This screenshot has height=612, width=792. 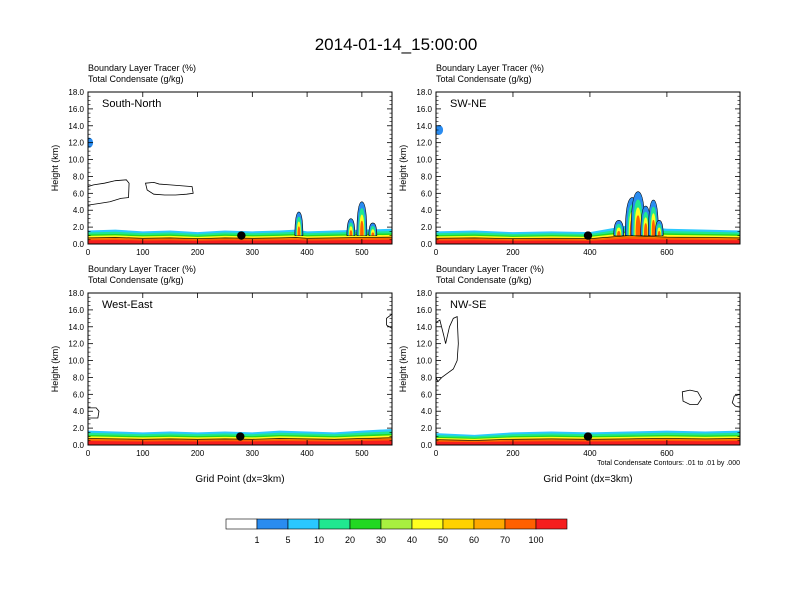 What do you see at coordinates (307, 453) in the screenshot?
I see `x-tick-label: 400` at bounding box center [307, 453].